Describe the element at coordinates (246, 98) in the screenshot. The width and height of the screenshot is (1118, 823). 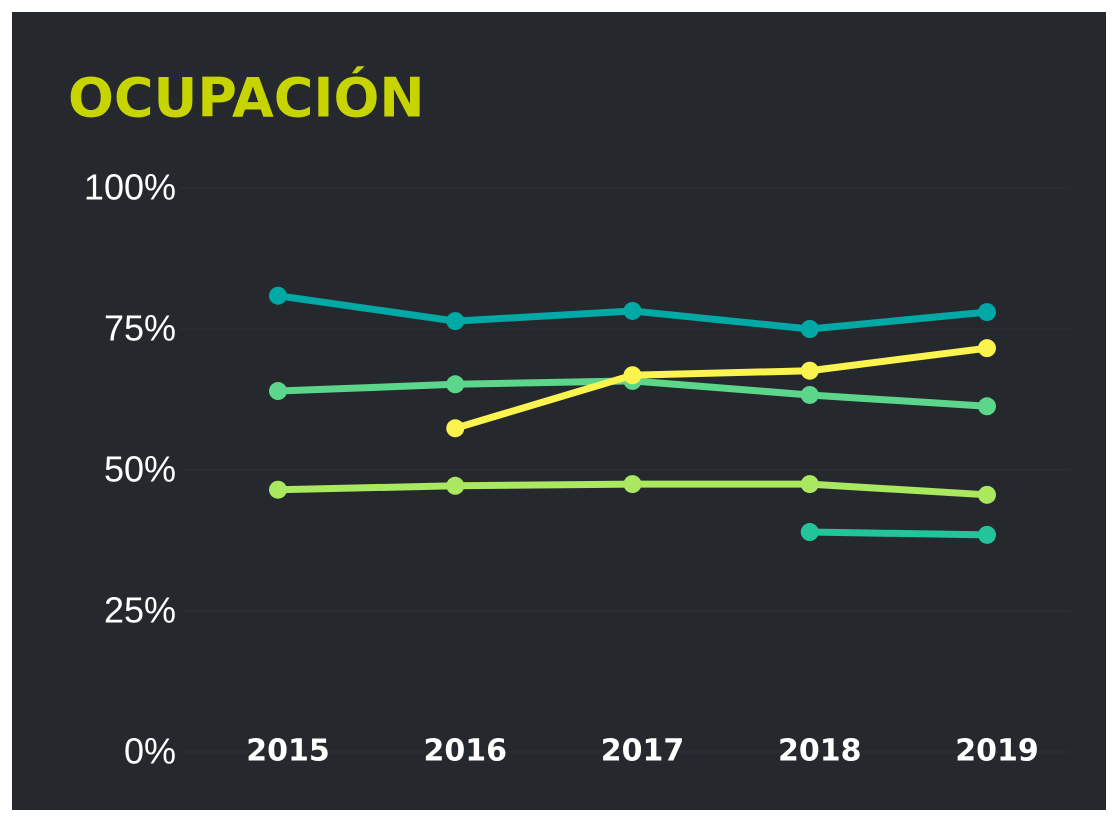
I see `chart-title: OCUPACIÓN` at that location.